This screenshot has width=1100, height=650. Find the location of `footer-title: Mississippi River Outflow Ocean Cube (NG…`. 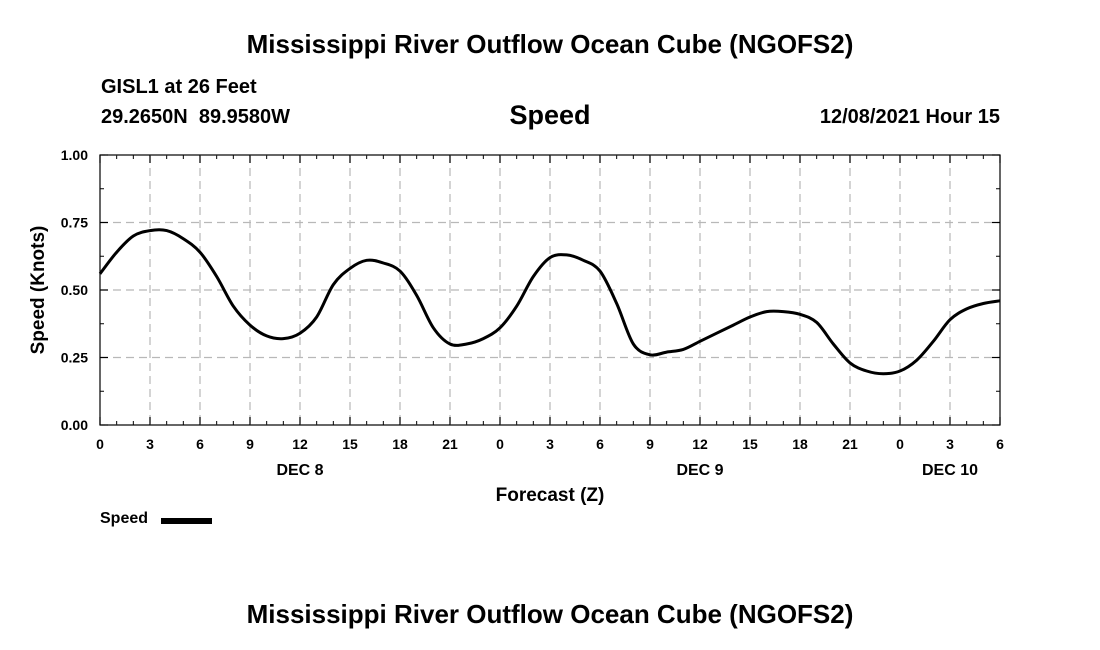

footer-title: Mississippi River Outflow Ocean Cube (NG… is located at coordinates (550, 614).